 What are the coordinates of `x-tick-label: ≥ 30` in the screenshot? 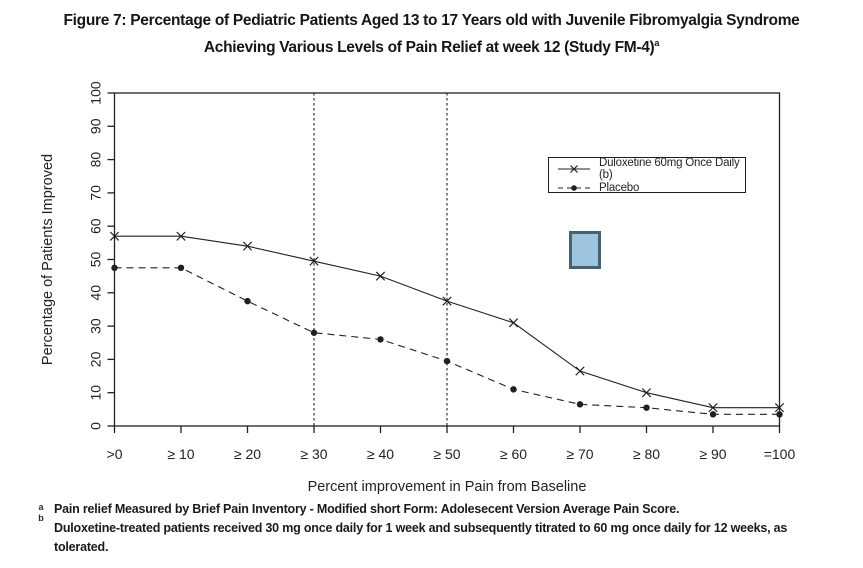 It's located at (313, 454).